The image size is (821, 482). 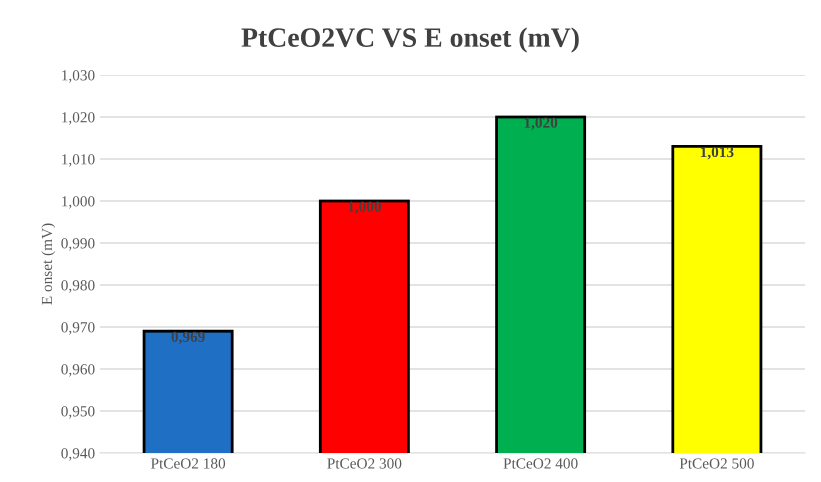 I want to click on y-tick-label: 0,980, so click(x=78, y=286).